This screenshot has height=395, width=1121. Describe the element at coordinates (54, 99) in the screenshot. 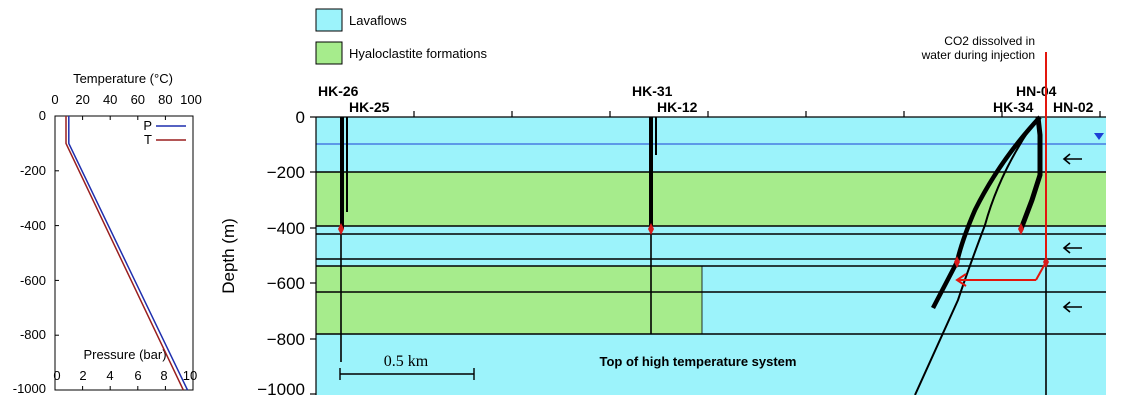

I see `top-tick: 0` at that location.